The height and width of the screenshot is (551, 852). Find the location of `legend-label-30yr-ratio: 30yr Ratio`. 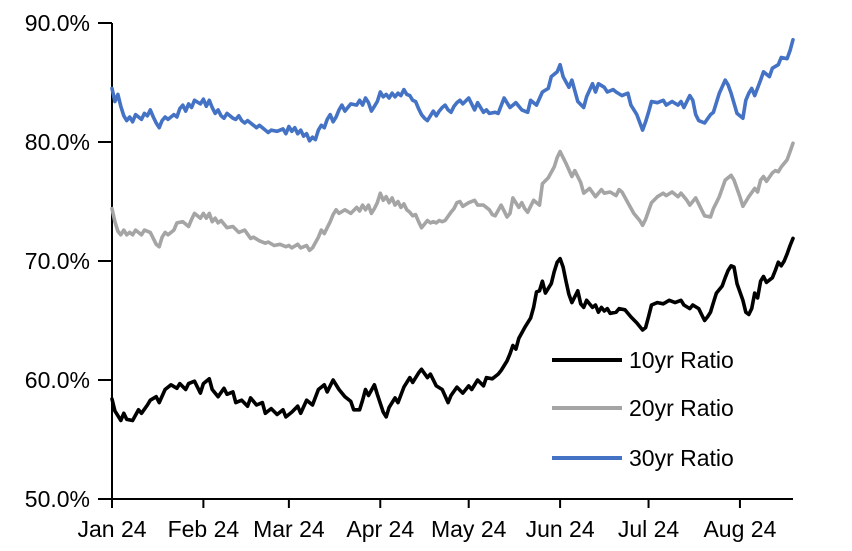

legend-label-30yr-ratio: 30yr Ratio is located at coordinates (681, 458).